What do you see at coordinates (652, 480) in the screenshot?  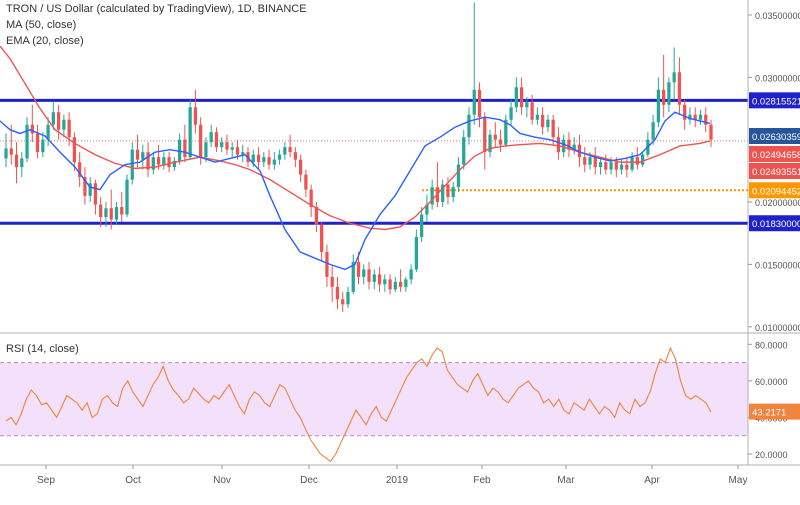 I see `time-tick-label: Apr` at bounding box center [652, 480].